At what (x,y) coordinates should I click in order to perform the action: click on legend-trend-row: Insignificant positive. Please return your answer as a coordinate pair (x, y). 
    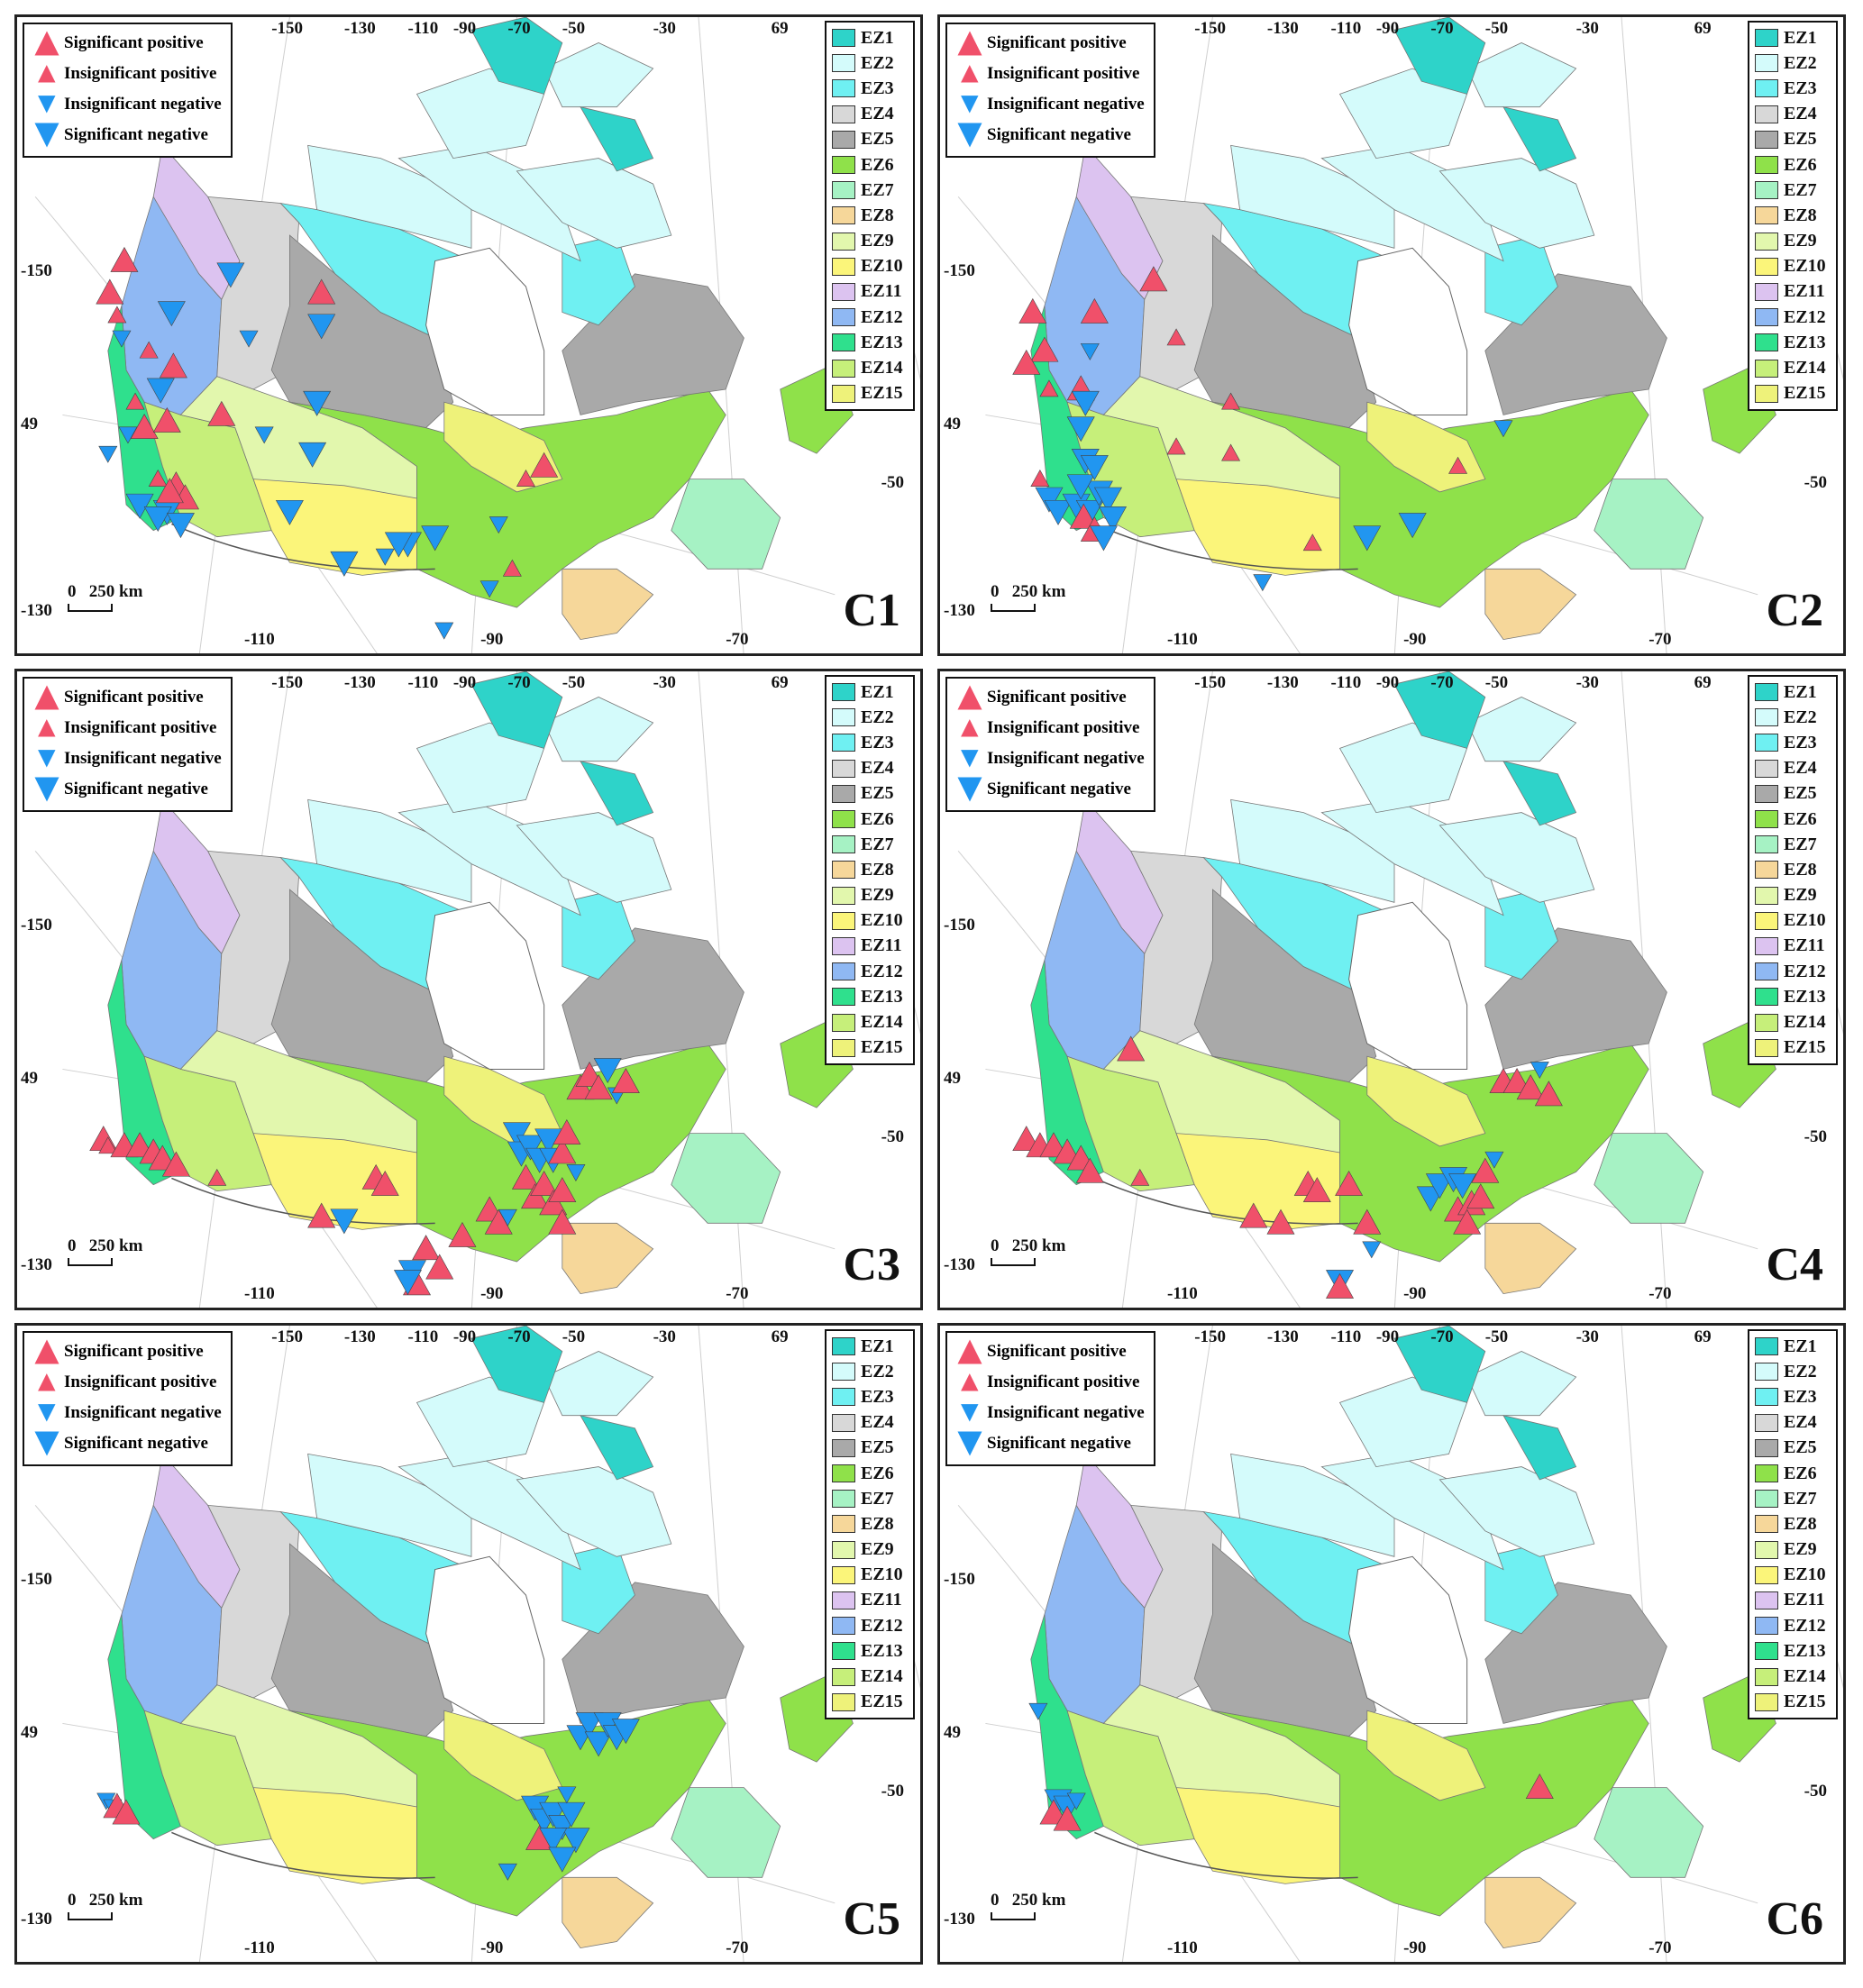
    Looking at the image, I should click on (126, 728).